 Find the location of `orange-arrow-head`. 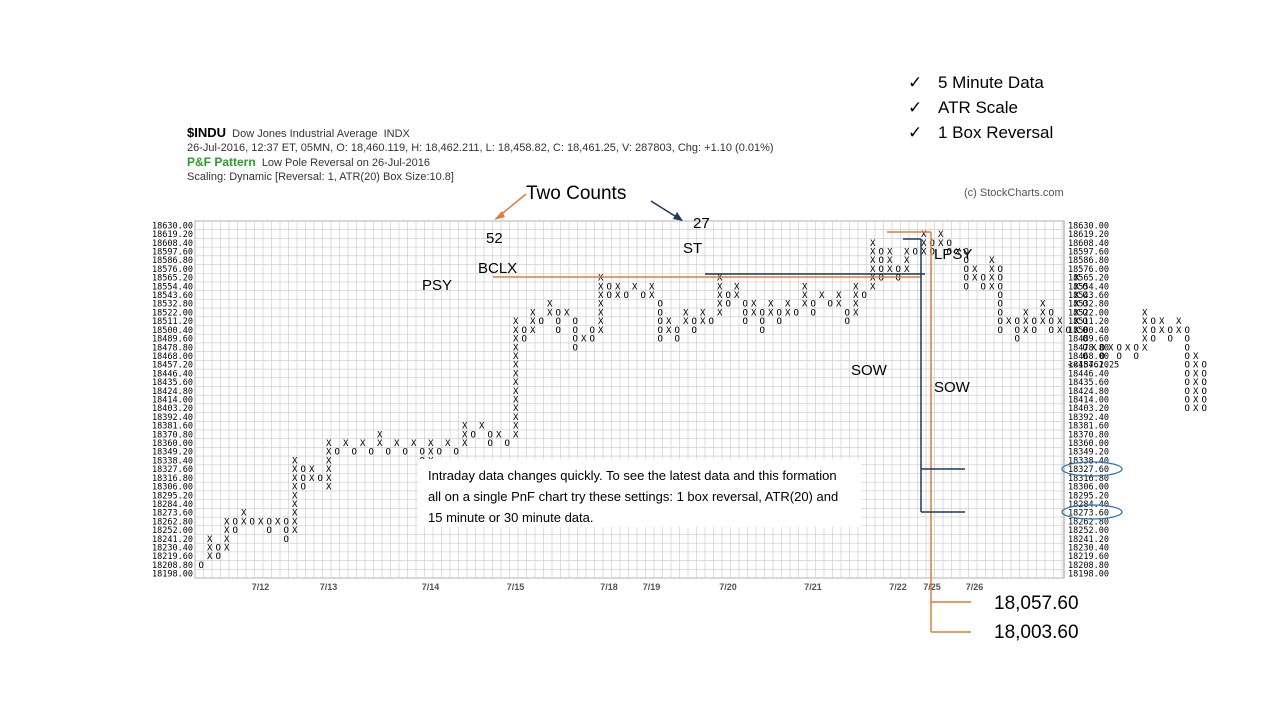

orange-arrow-head is located at coordinates (499, 215).